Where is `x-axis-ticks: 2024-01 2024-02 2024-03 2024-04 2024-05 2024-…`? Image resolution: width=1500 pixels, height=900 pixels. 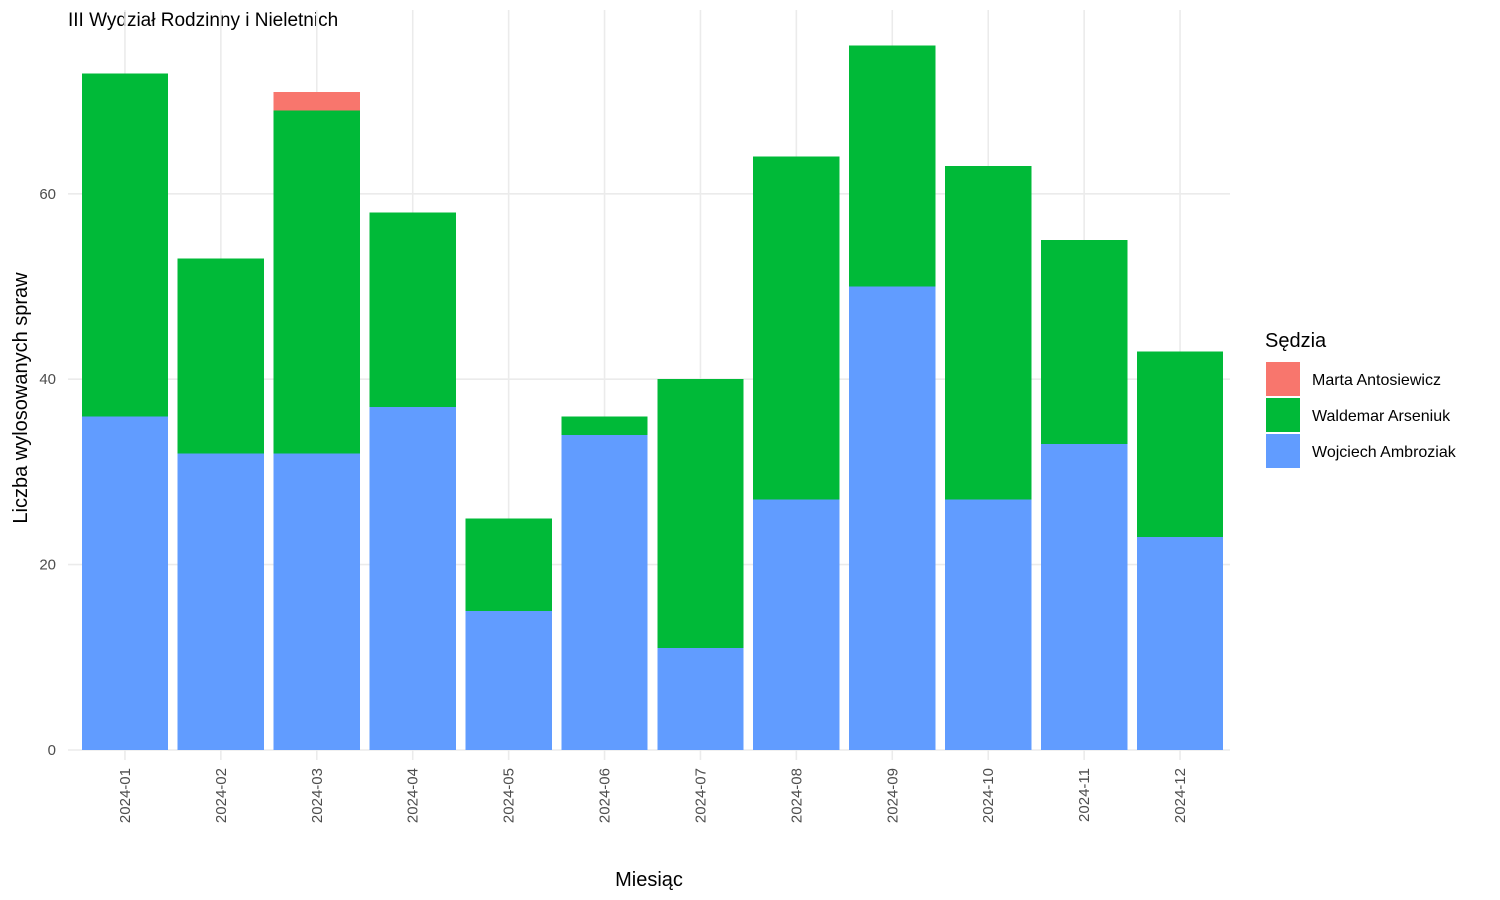 x-axis-ticks: 2024-01 2024-02 2024-03 2024-04 2024-05 2024-… is located at coordinates (653, 795).